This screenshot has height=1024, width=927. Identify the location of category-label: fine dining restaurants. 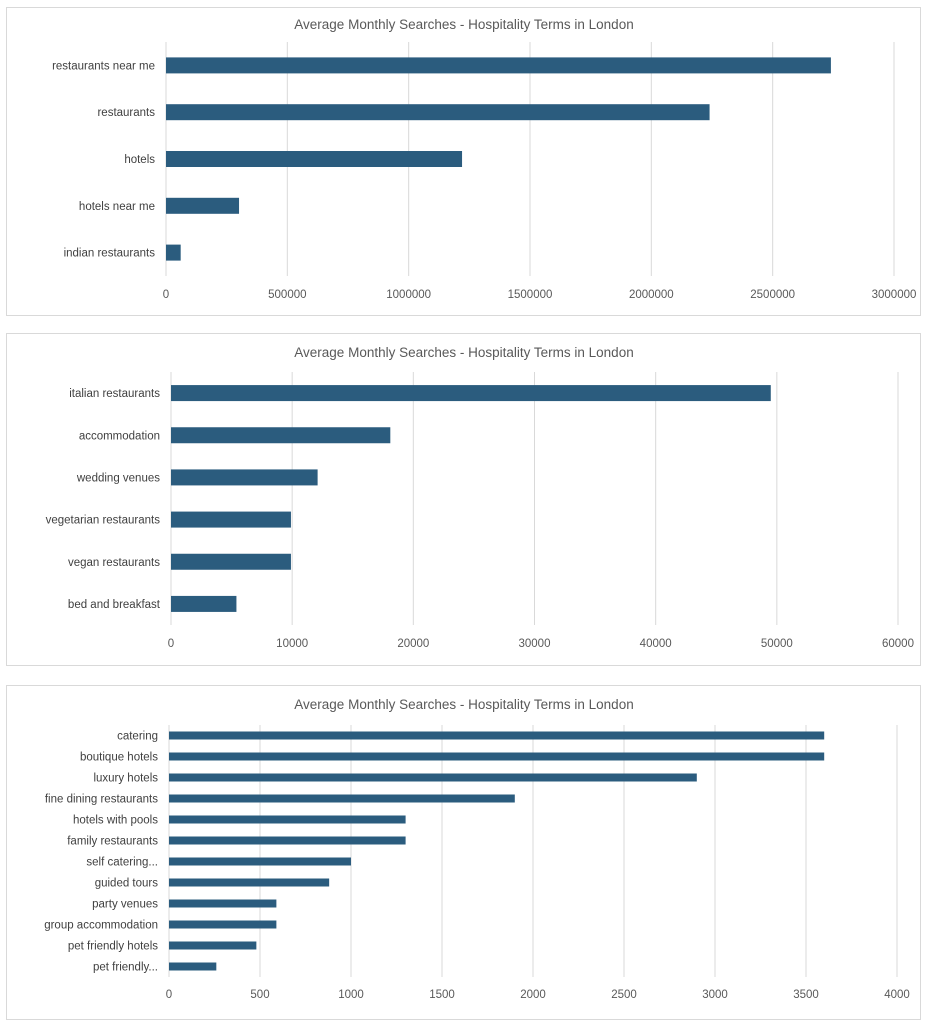
(101, 800).